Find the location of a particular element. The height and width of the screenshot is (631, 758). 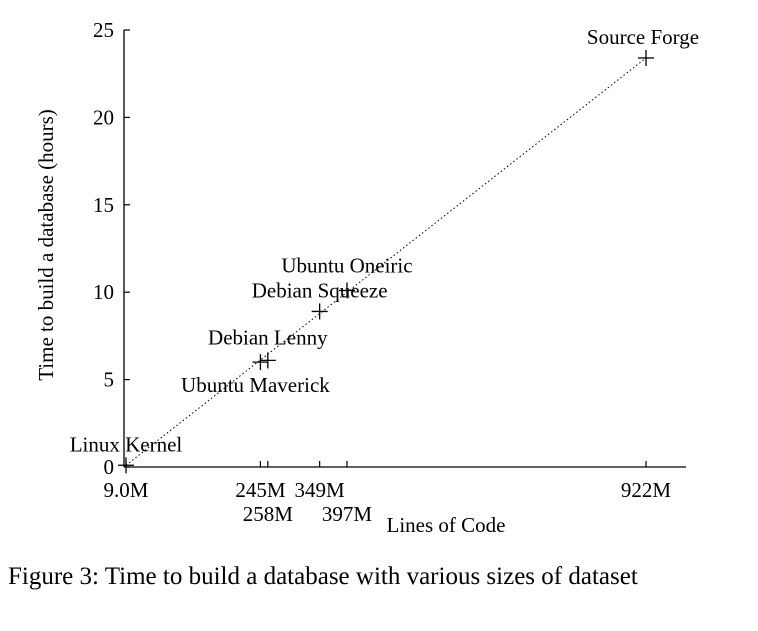

y-tick-label: 5 is located at coordinates (109, 380).